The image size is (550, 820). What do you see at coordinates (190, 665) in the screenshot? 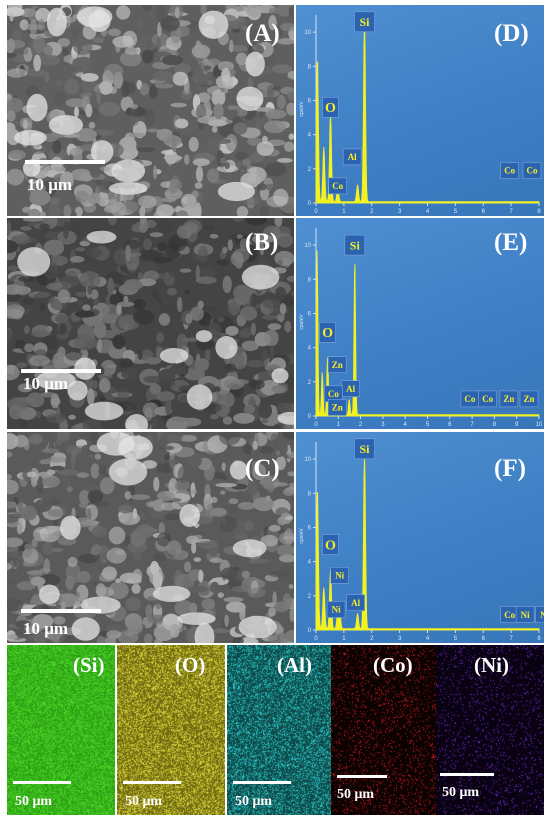
I see `map-label-o: (O)` at bounding box center [190, 665].